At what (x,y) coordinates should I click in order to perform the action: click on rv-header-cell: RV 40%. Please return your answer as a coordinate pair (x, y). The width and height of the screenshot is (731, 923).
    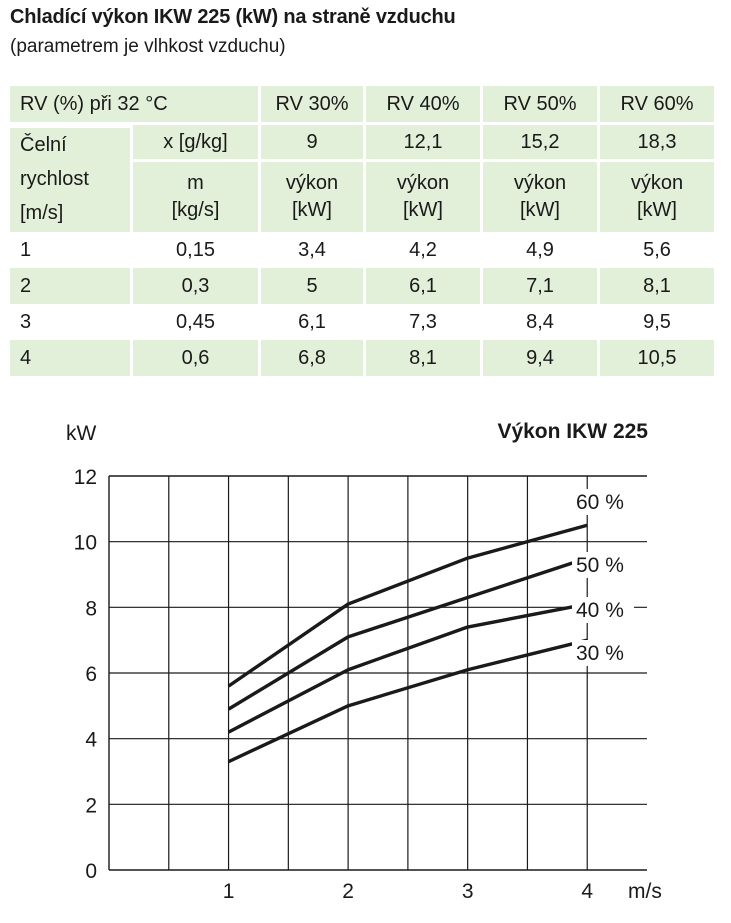
    Looking at the image, I should click on (423, 105).